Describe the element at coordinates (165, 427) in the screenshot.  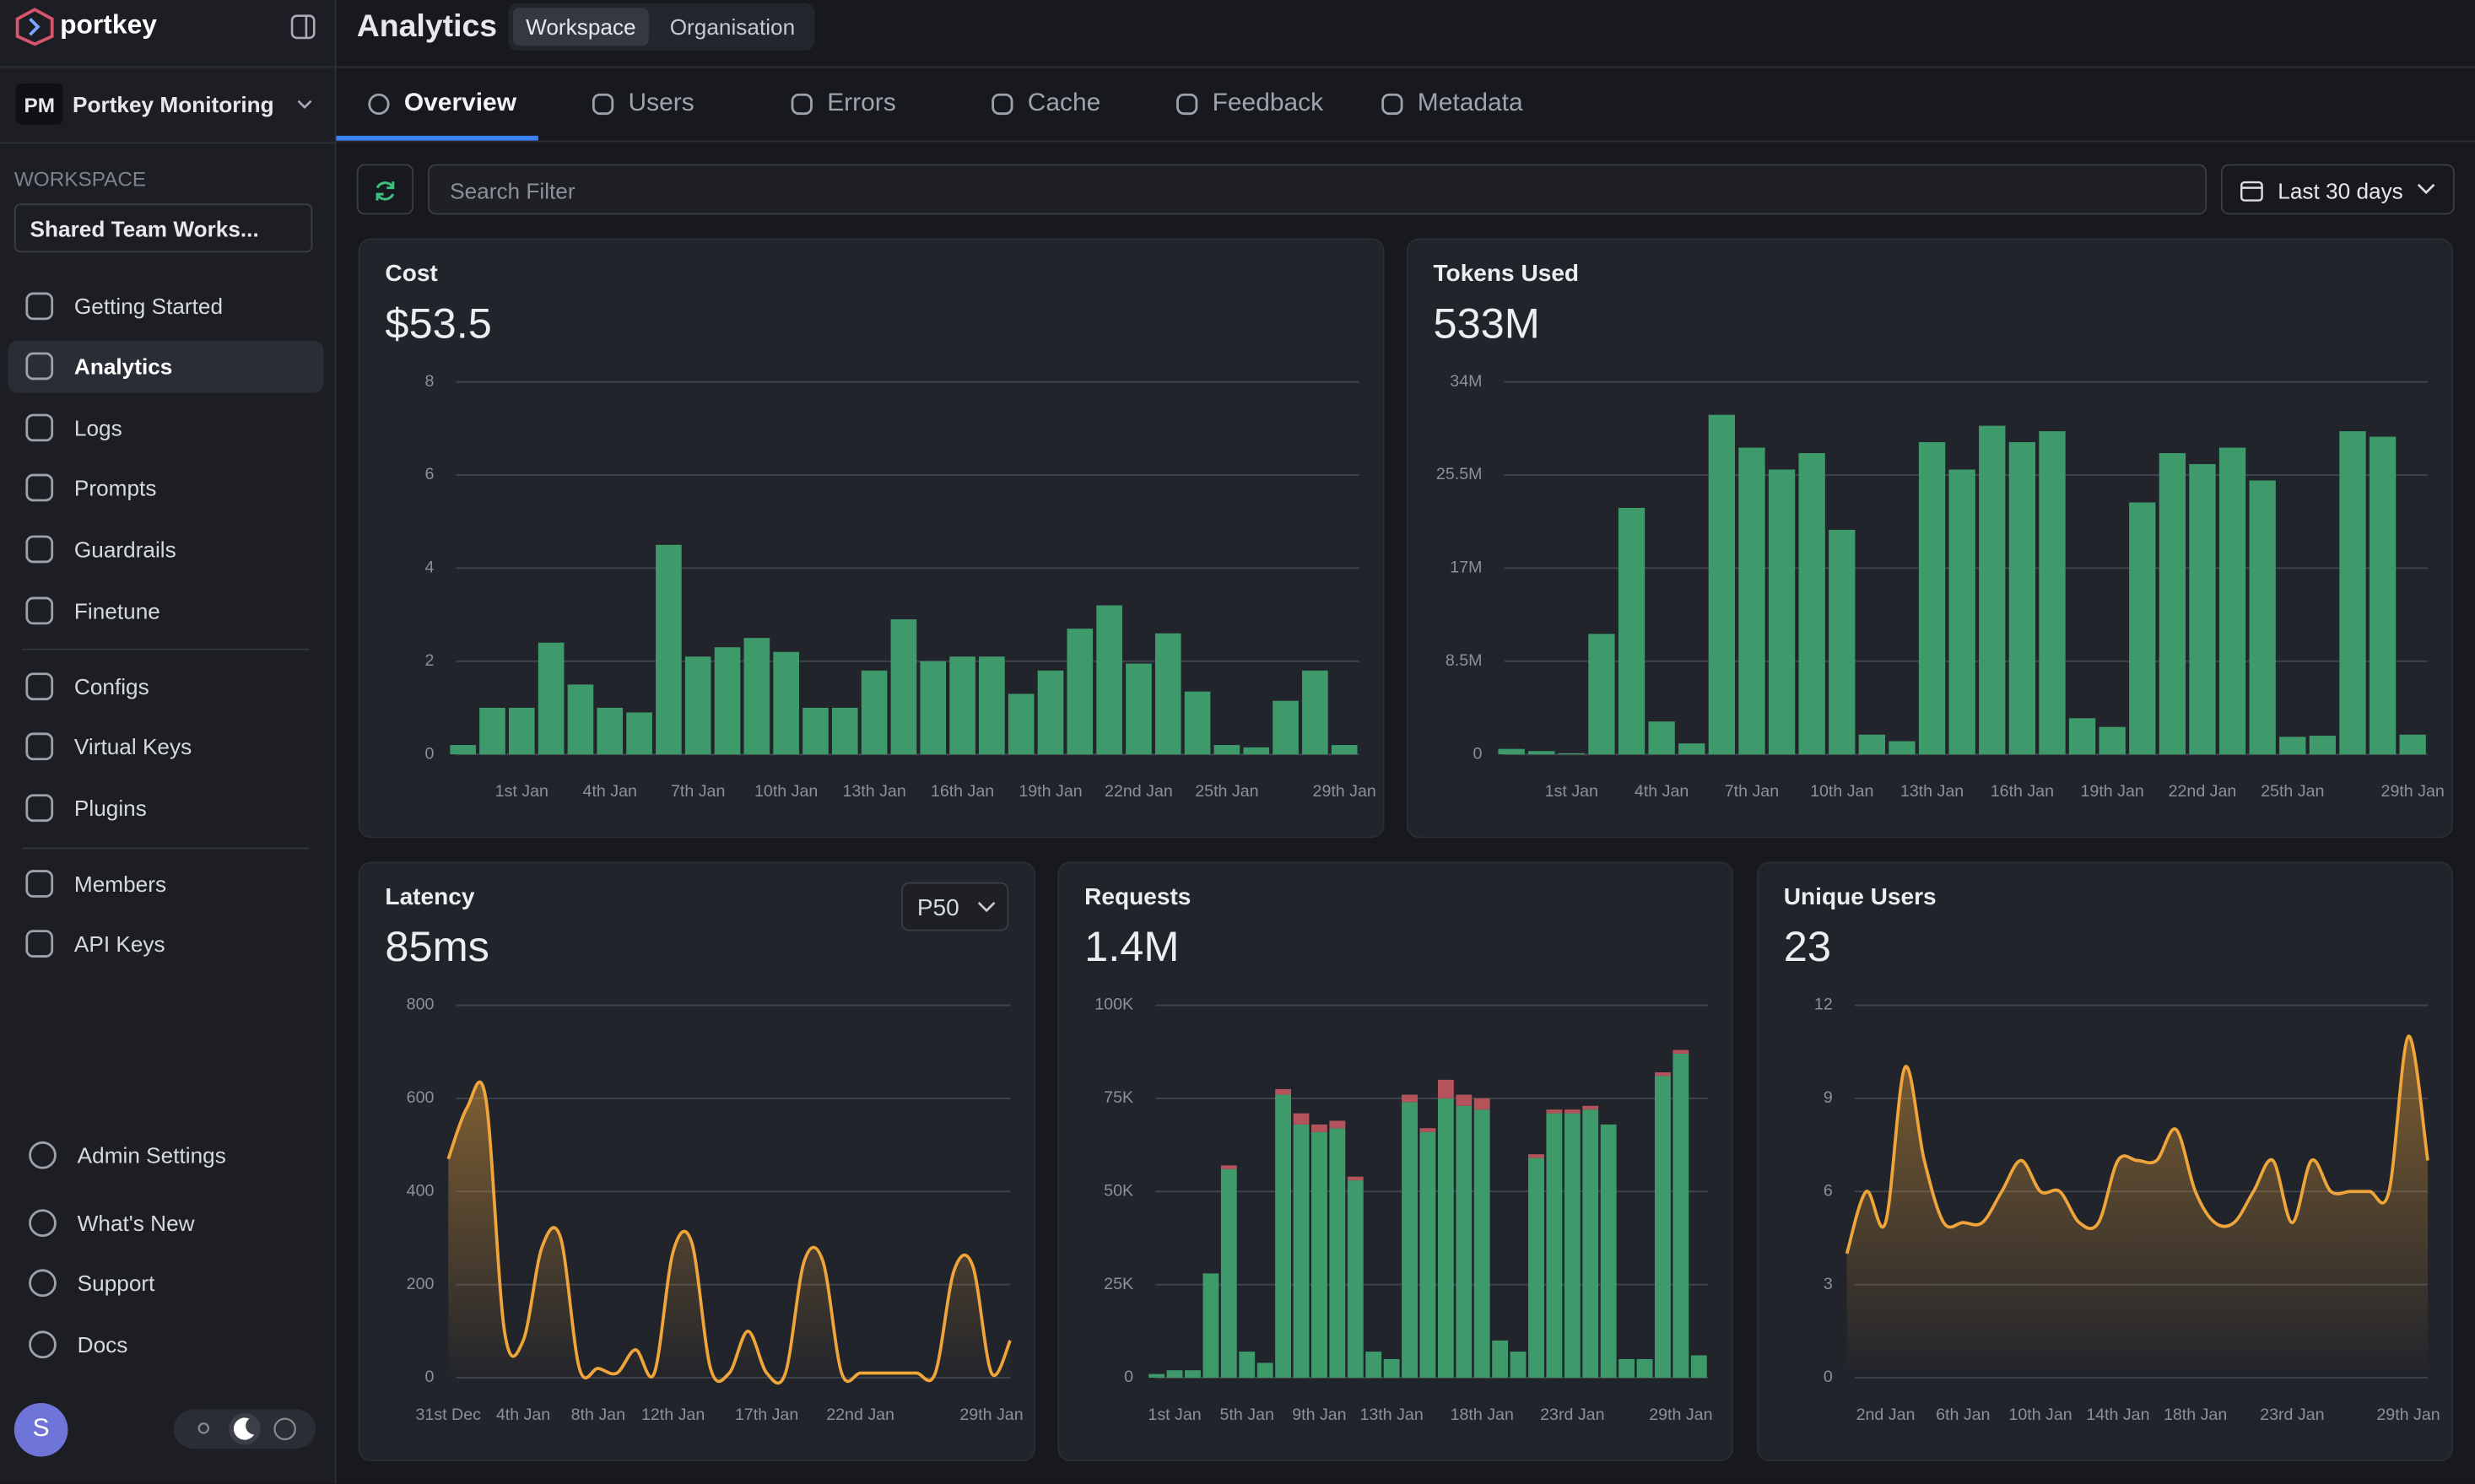
I see `nav-item: Logs` at that location.